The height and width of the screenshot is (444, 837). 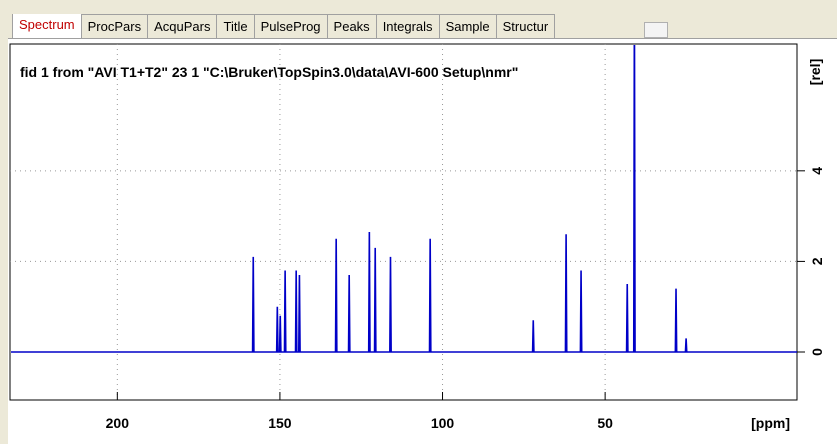 I want to click on tab: Peaks, so click(x=351, y=26).